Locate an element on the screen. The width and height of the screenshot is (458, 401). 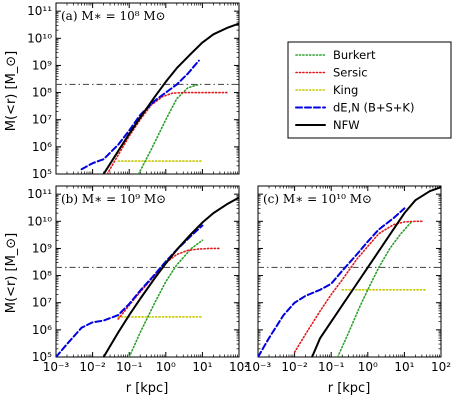
legend-entry-label: King is located at coordinates (345, 90).